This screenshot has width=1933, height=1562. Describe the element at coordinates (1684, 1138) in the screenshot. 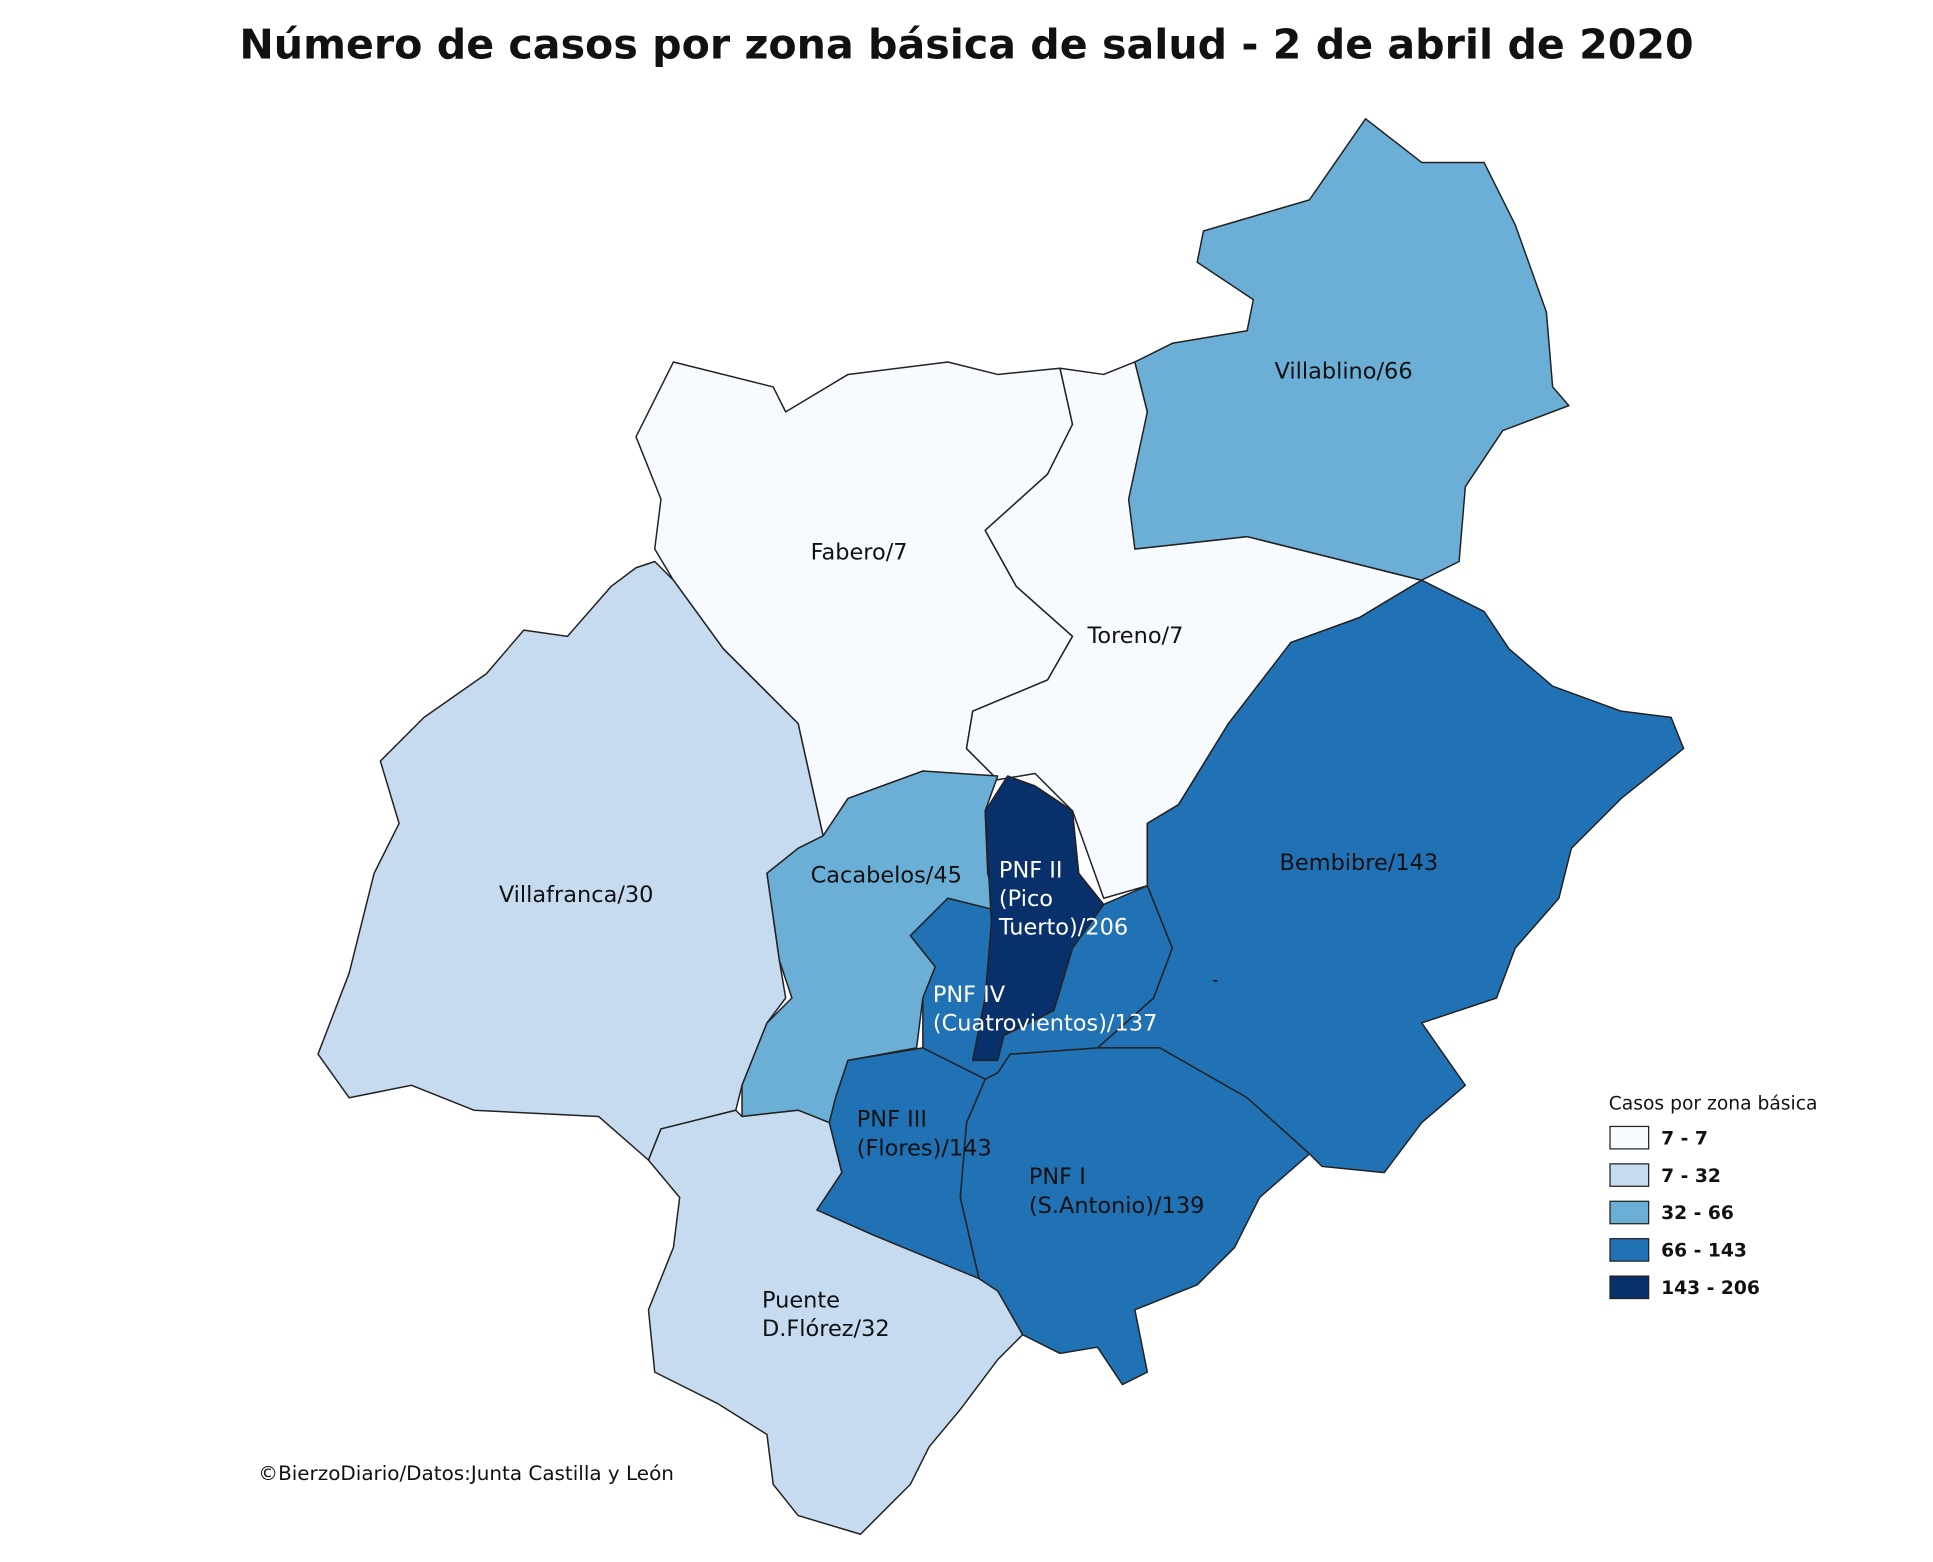

I see `legend-label: 7 - 7` at that location.